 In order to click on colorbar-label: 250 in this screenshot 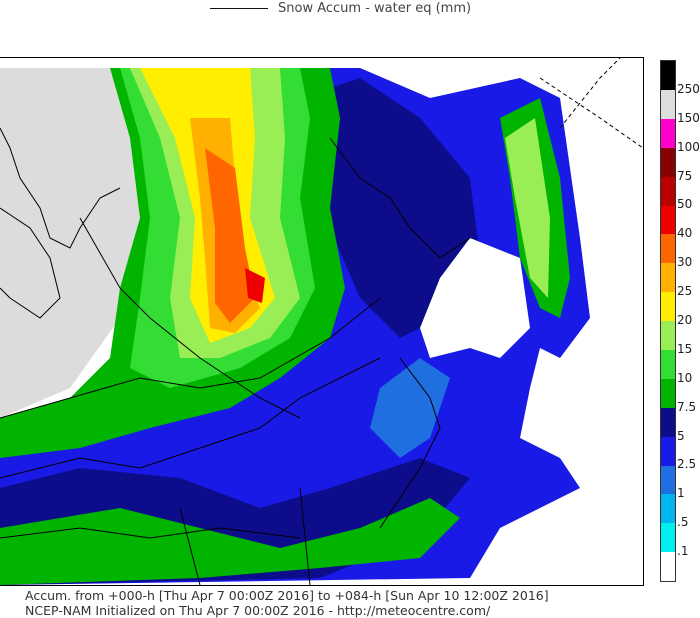, I will do `click(688, 88)`.